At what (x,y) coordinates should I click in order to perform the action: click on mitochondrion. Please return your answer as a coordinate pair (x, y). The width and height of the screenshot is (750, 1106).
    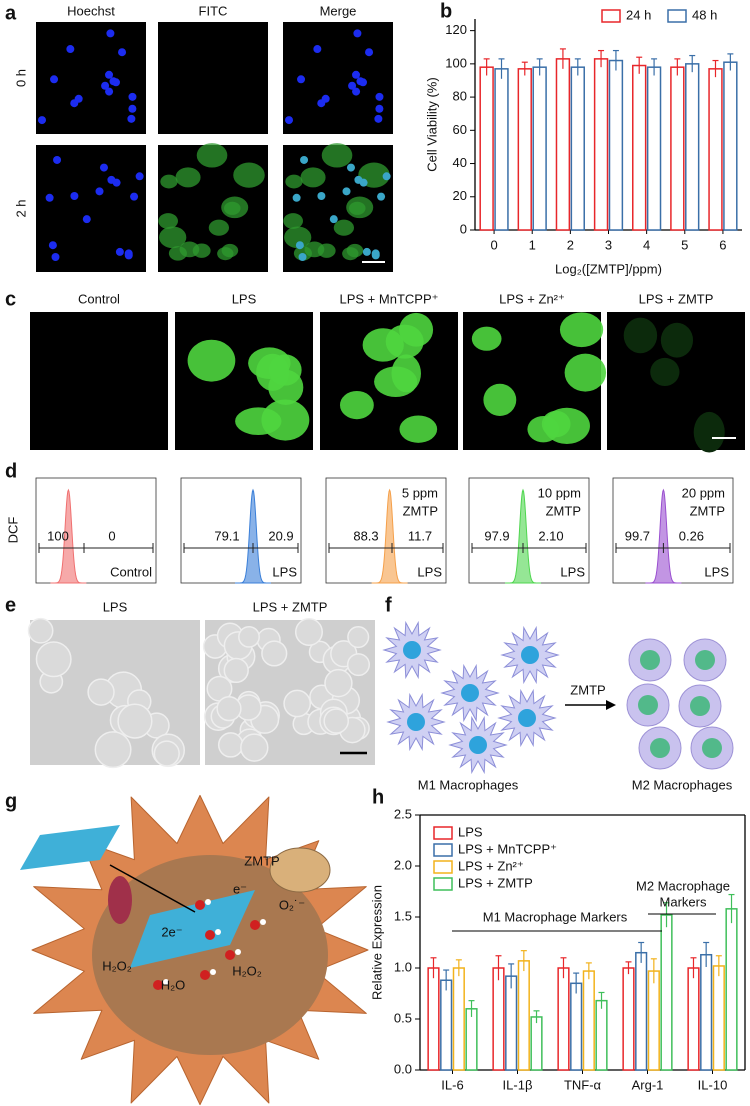
    Looking at the image, I should click on (120, 900).